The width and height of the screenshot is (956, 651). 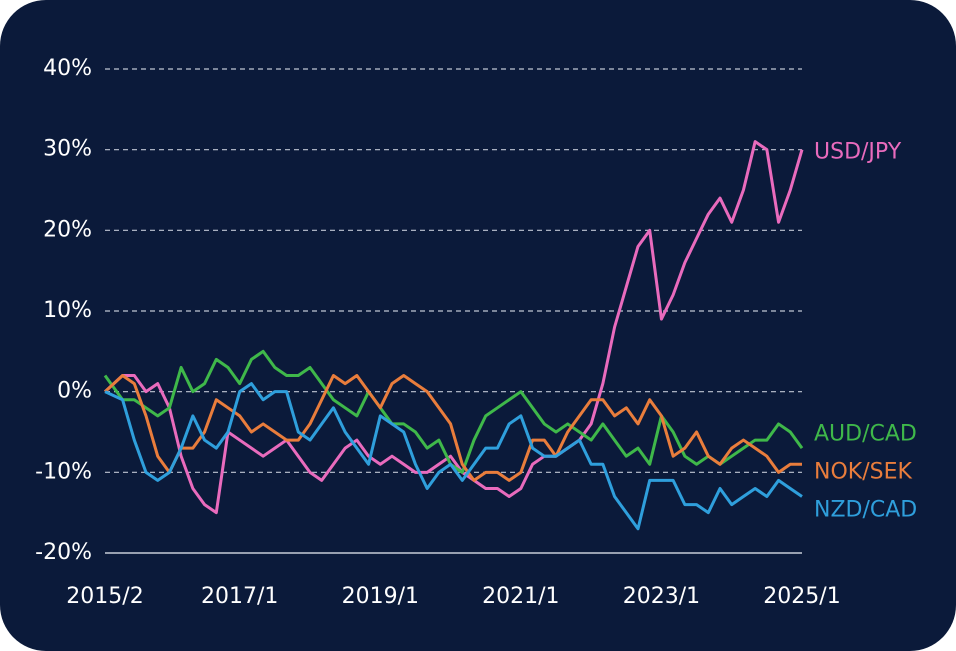 I want to click on y-tick-label: 20%, so click(x=67, y=229).